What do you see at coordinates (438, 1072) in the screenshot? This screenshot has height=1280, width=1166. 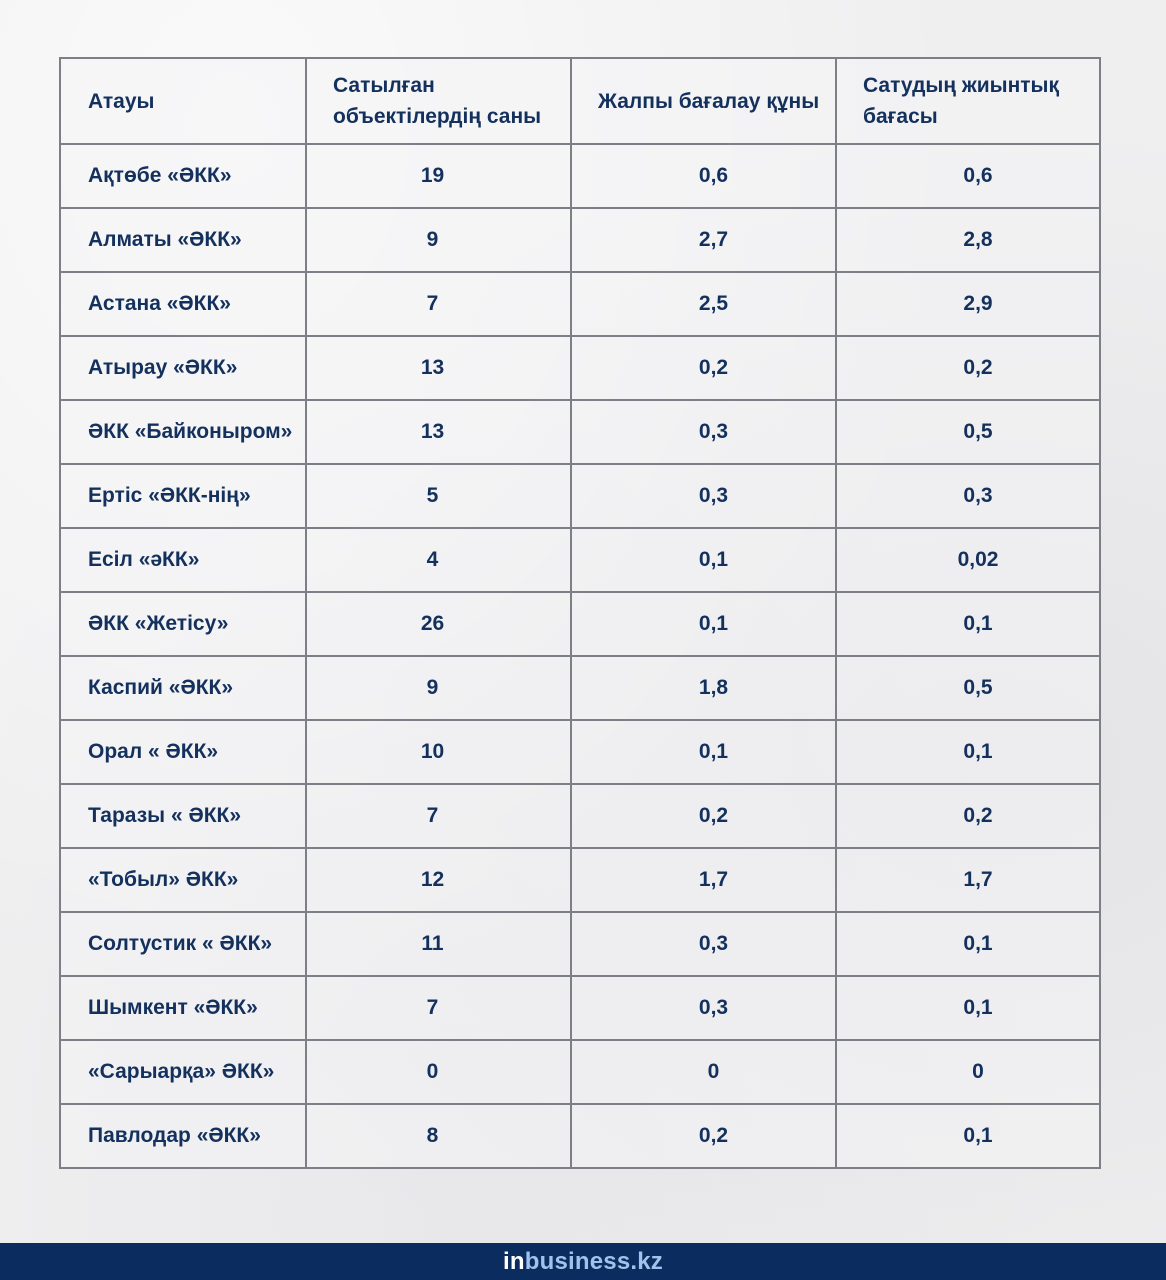 I see `cell-sold-count: 0` at bounding box center [438, 1072].